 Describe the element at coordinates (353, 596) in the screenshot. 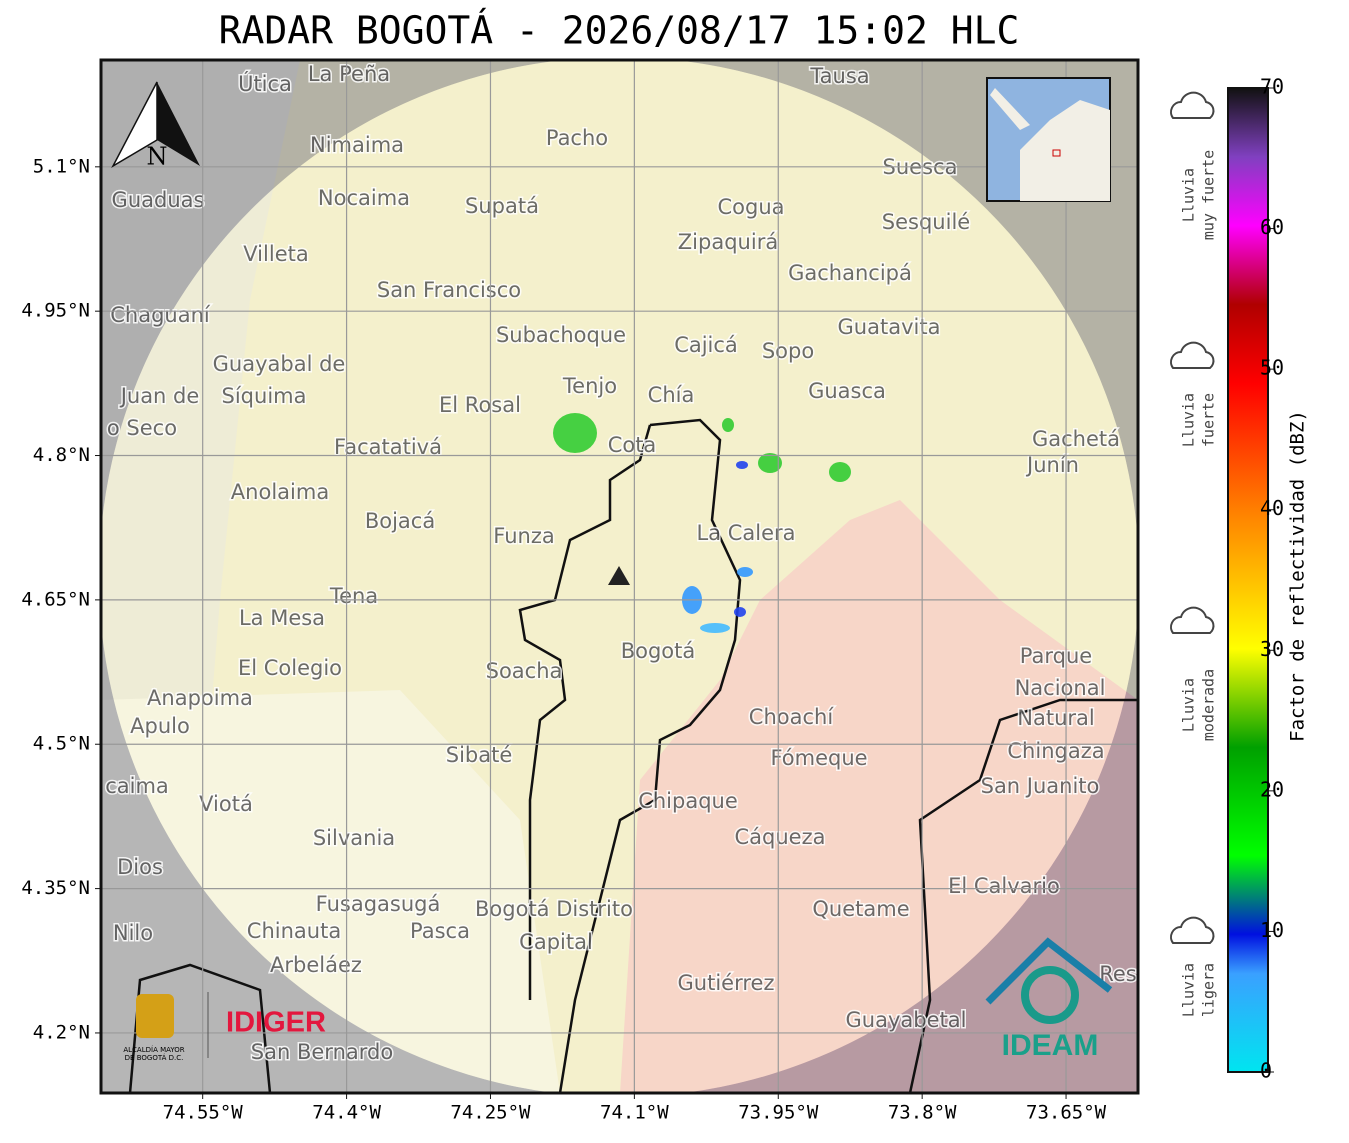

I see `place-label: Tena` at that location.